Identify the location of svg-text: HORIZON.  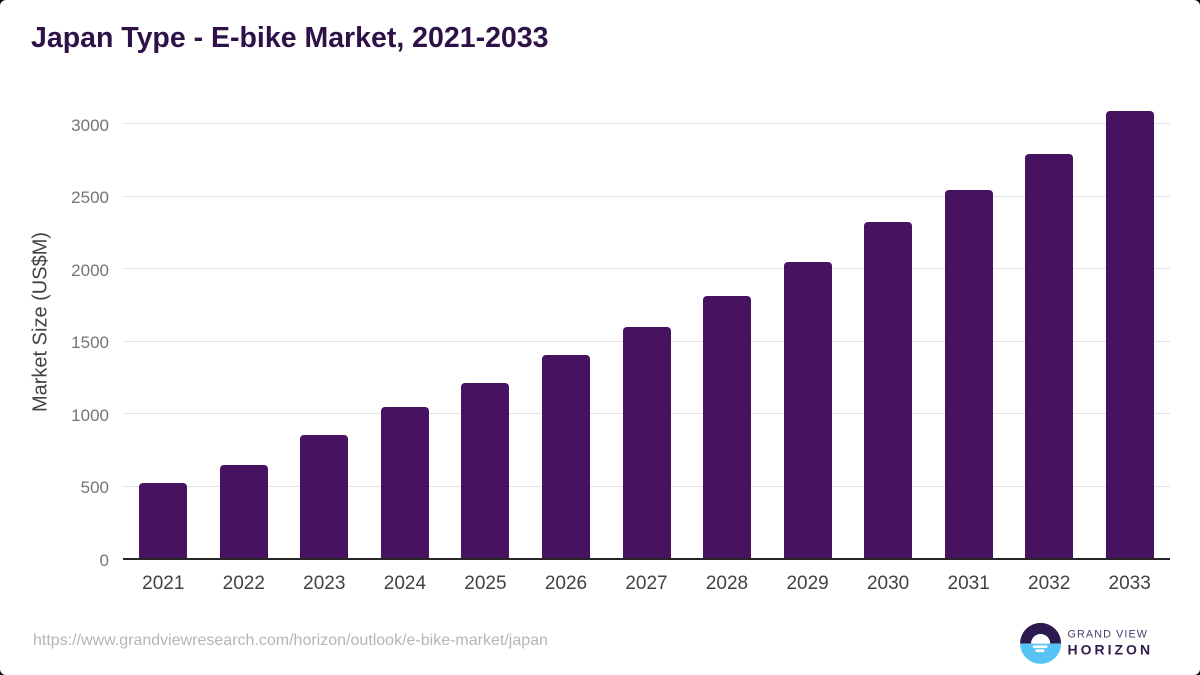
(1111, 650).